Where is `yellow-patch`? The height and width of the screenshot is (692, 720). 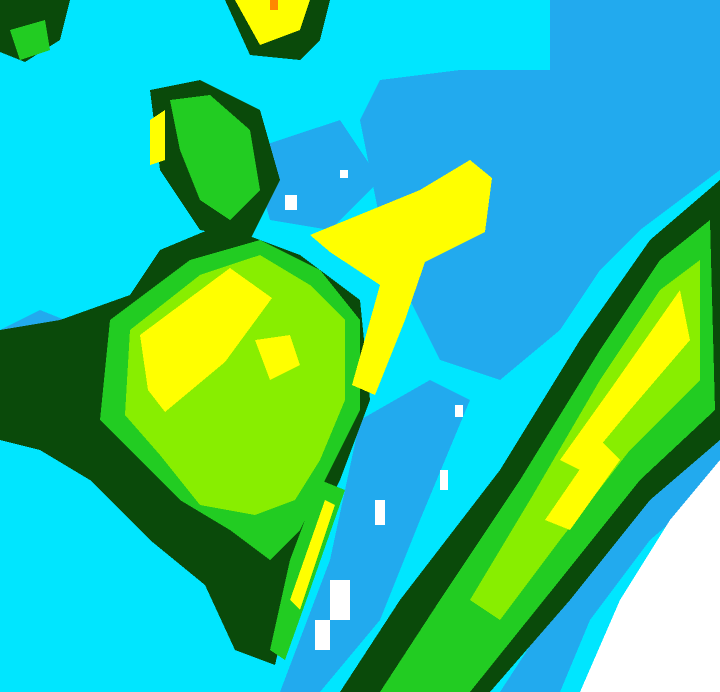 yellow-patch is located at coordinates (272, 22).